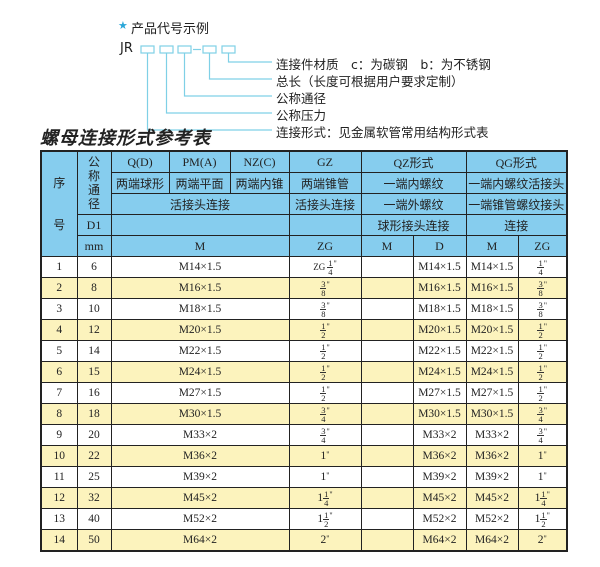 Image resolution: width=600 pixels, height=567 pixels. I want to click on table-row: 10 22 M36×2 1" M36×2 M36×2 1", so click(304, 456).